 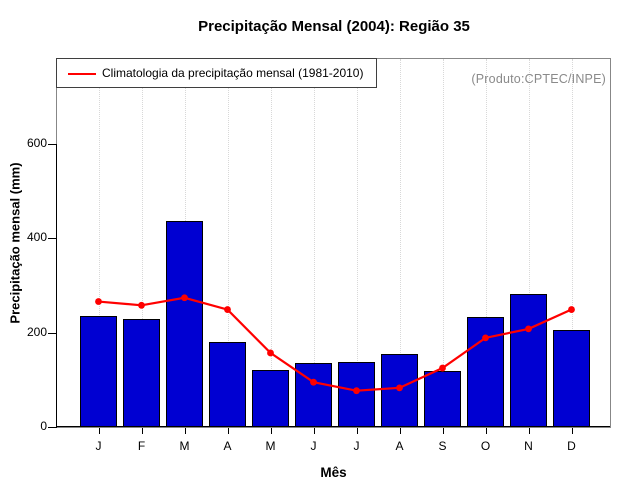 I want to click on chart-title: Precipitação Mensal (2004): Região 35, so click(x=334, y=26).